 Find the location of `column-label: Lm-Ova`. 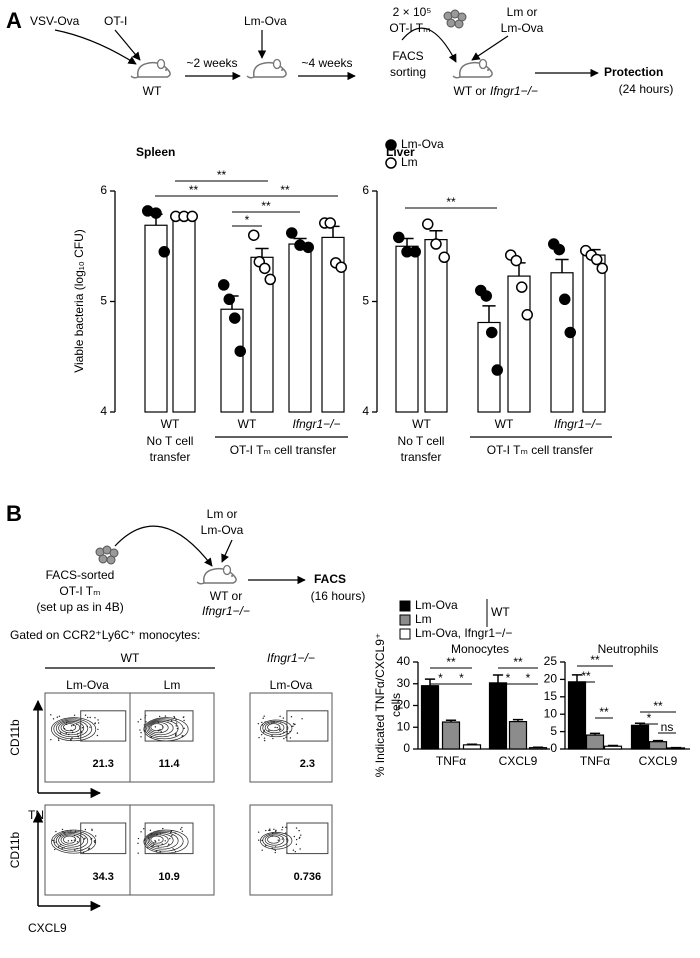

column-label: Lm-Ova is located at coordinates (87, 685).